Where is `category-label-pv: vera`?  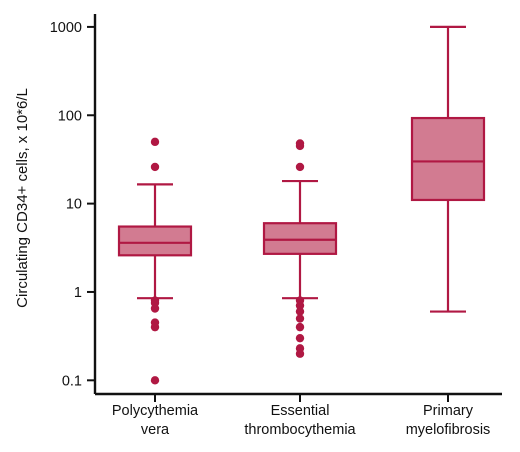 category-label-pv: vera is located at coordinates (155, 430).